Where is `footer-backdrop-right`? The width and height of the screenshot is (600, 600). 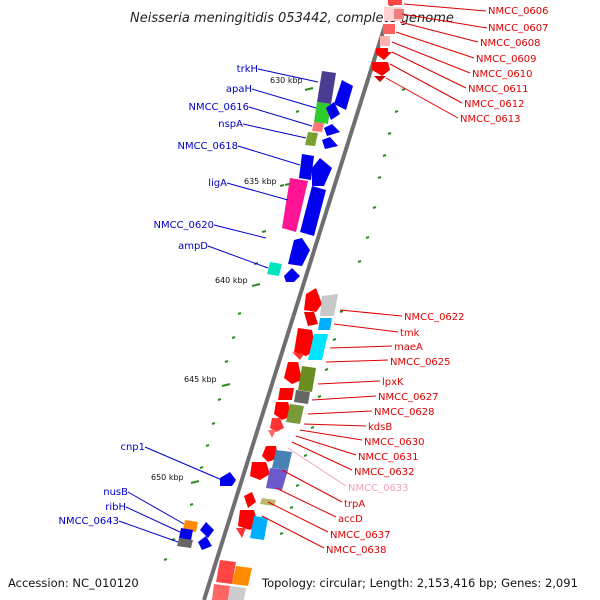 footer-backdrop-right is located at coordinates (428, 582).